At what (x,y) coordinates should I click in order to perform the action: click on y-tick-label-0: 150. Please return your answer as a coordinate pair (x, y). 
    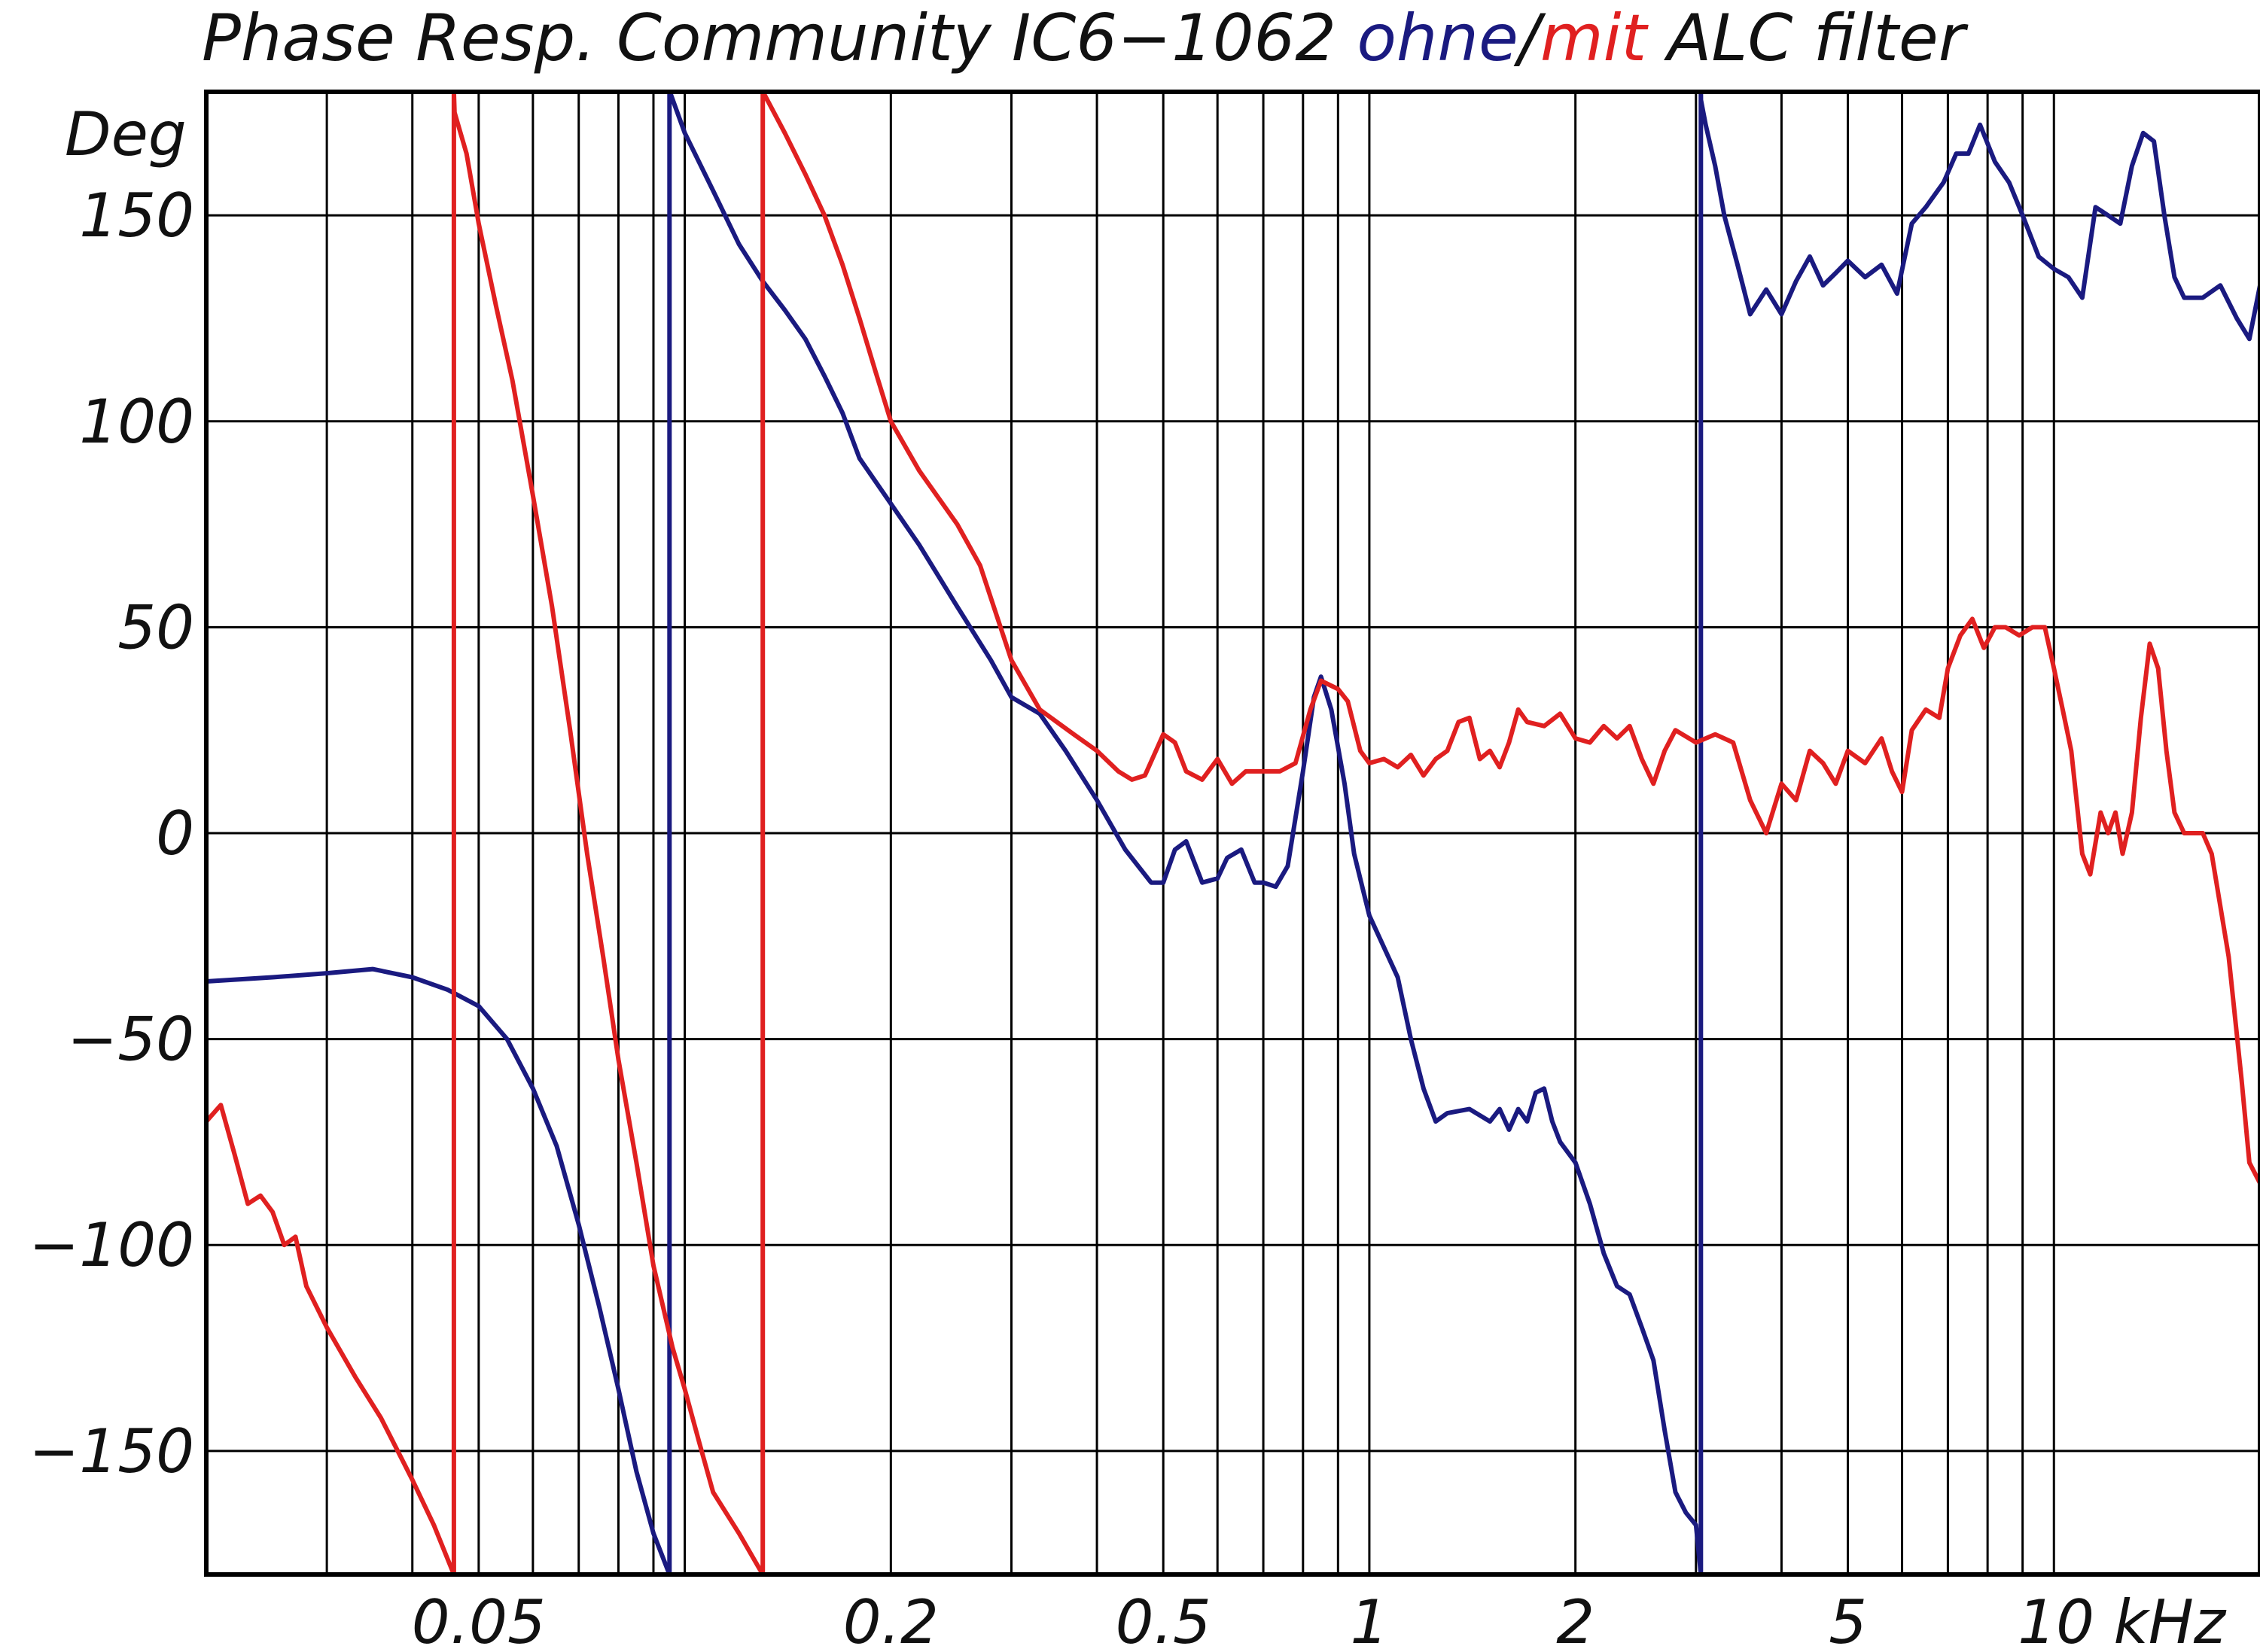
    Looking at the image, I should click on (136, 216).